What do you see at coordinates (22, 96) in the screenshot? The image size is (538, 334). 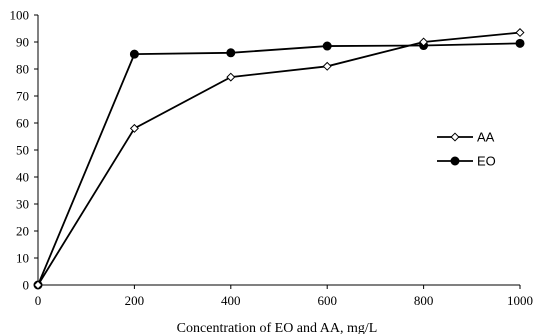 I see `y-tick-label: 70` at bounding box center [22, 96].